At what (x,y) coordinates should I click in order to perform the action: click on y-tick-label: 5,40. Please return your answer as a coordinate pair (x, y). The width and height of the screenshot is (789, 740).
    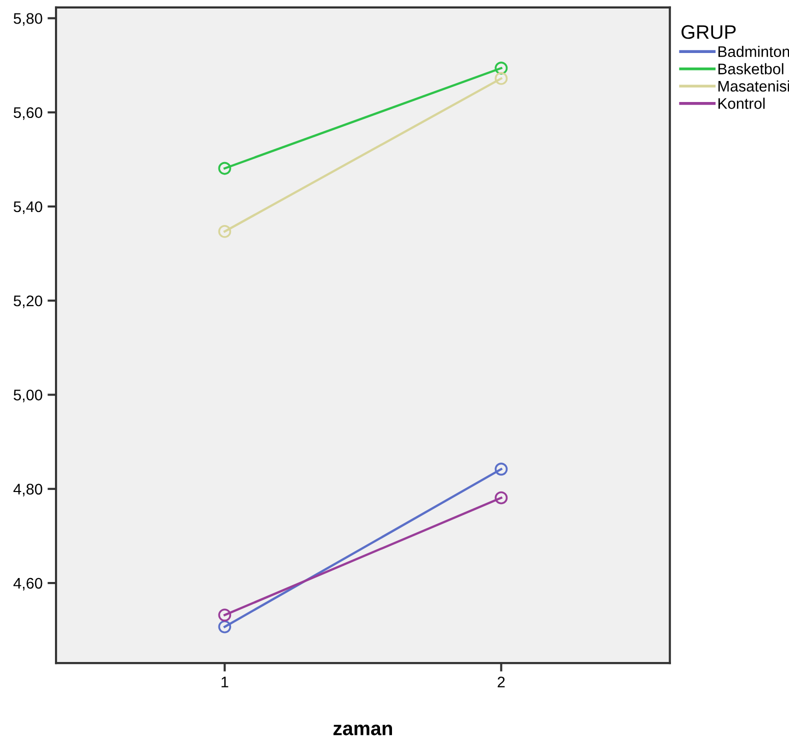
    Looking at the image, I should click on (28, 207).